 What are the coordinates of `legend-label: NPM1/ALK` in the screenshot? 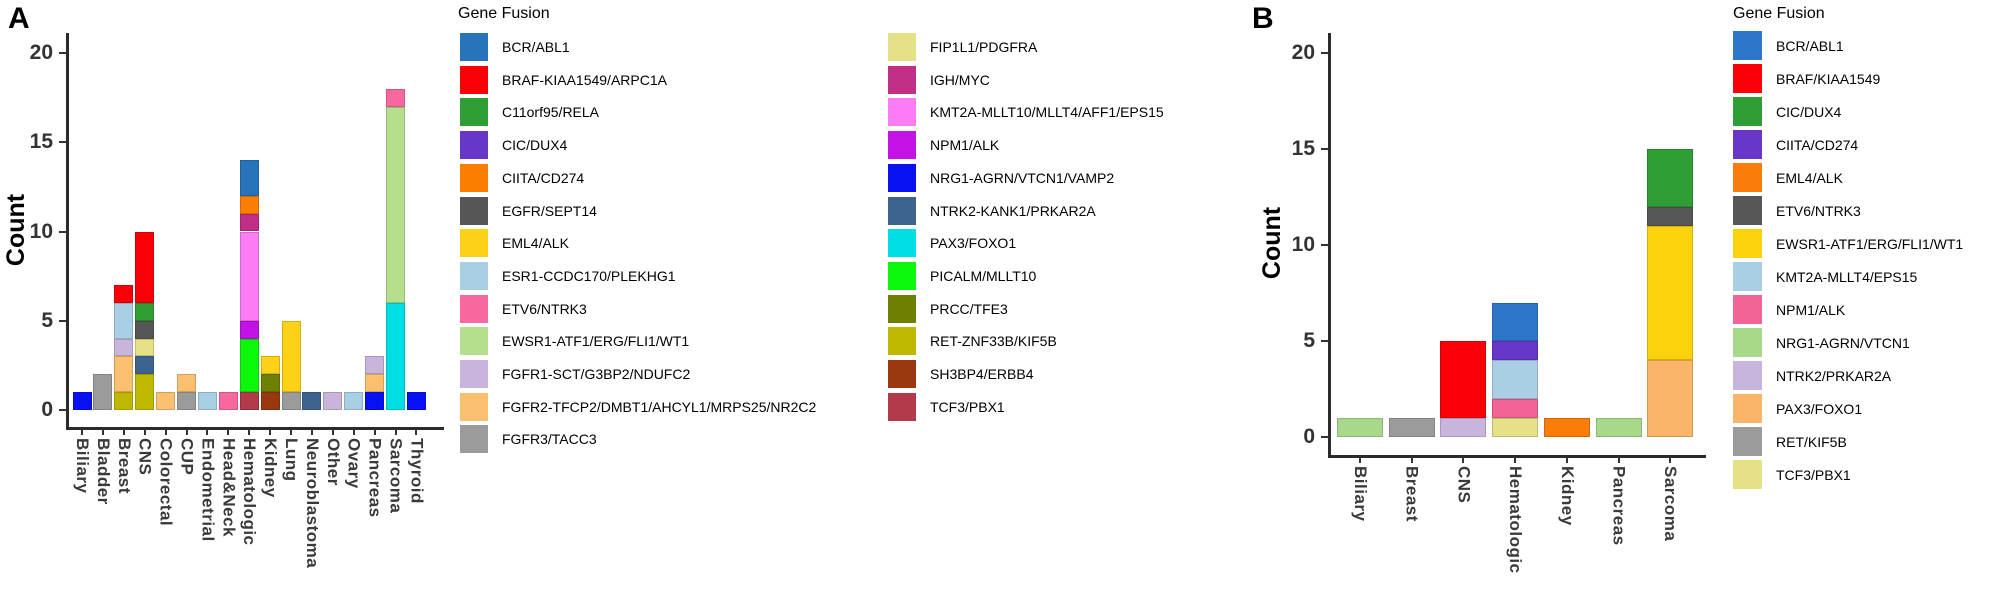 It's located at (965, 145).